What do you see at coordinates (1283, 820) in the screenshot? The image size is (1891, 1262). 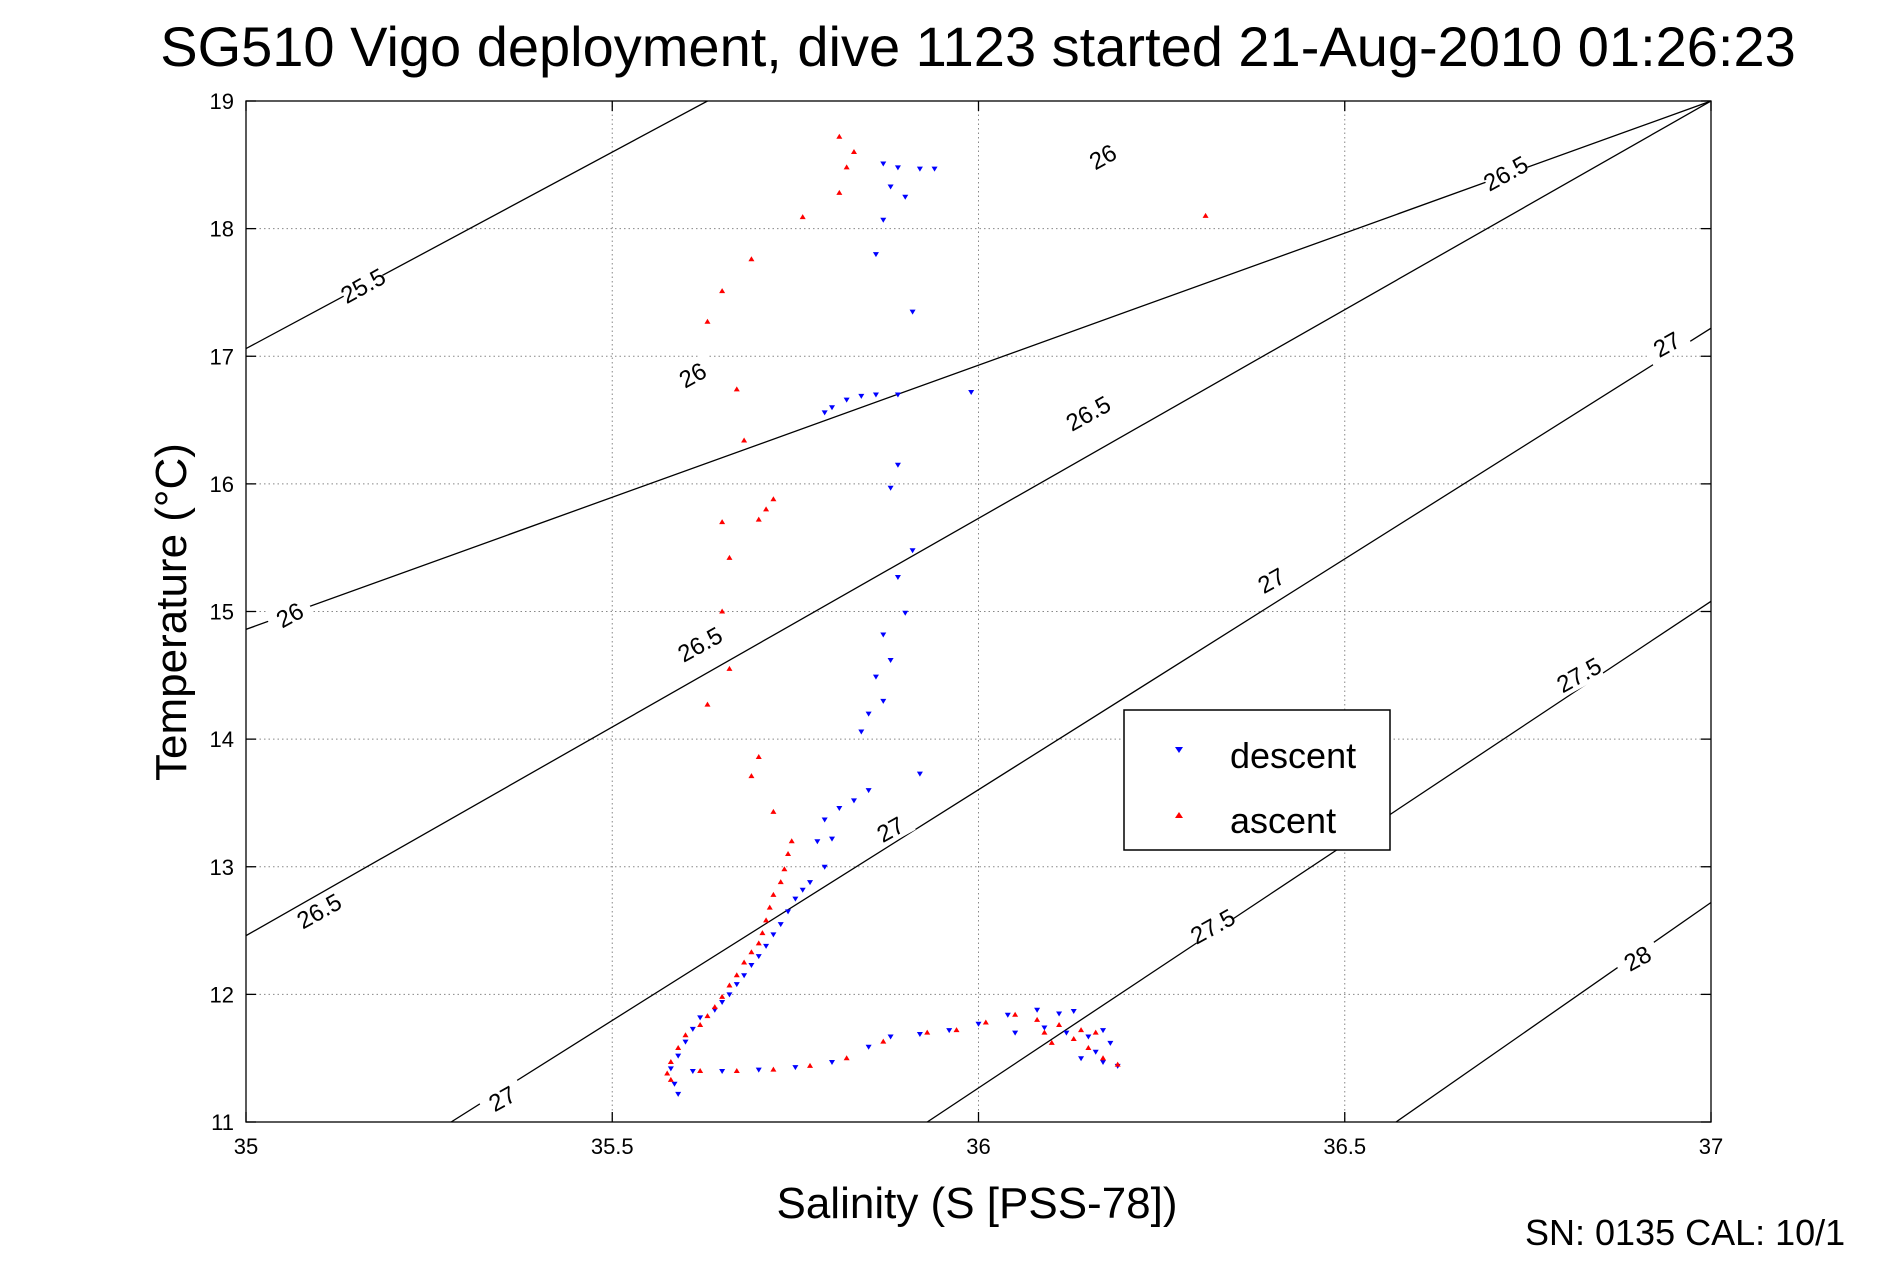 I see `legend-ascent-label: ascent` at bounding box center [1283, 820].